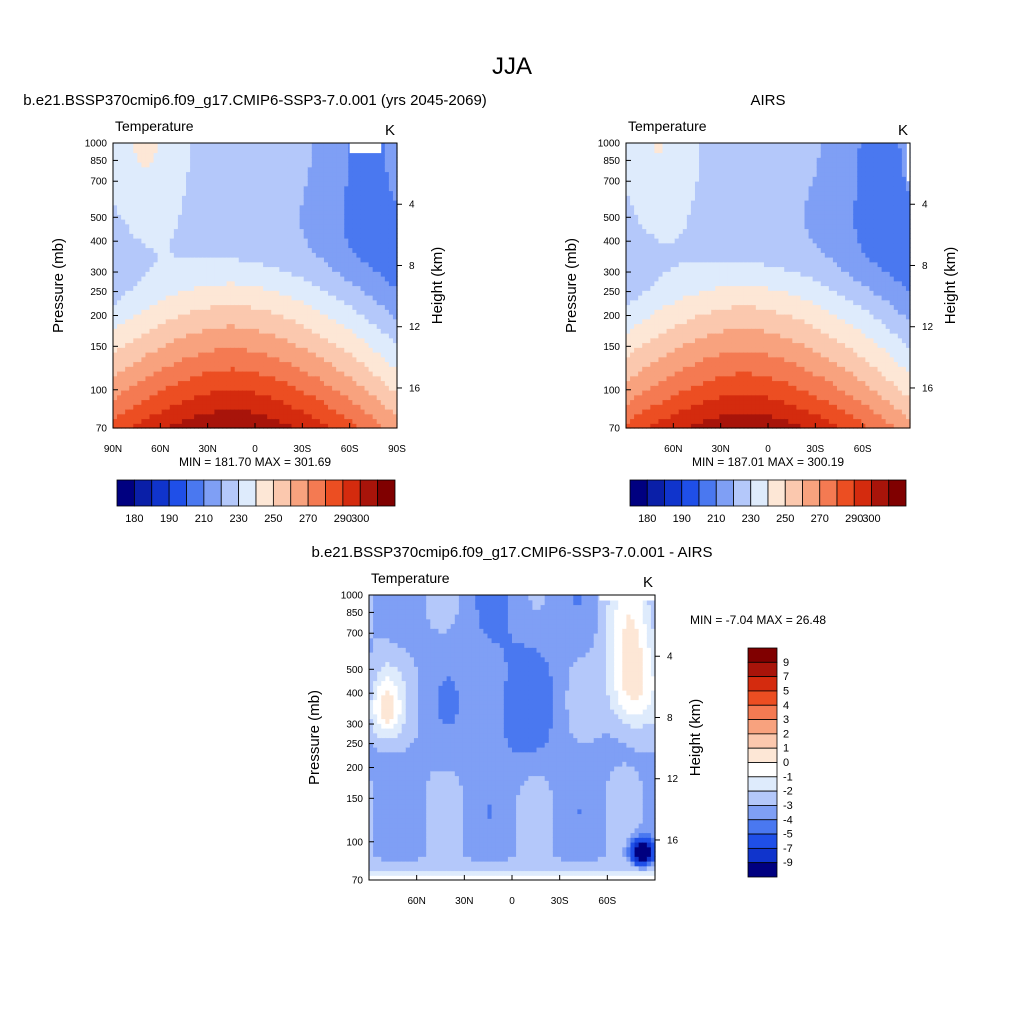 The height and width of the screenshot is (1024, 1024). I want to click on latitude-tick-label: 0, so click(255, 449).